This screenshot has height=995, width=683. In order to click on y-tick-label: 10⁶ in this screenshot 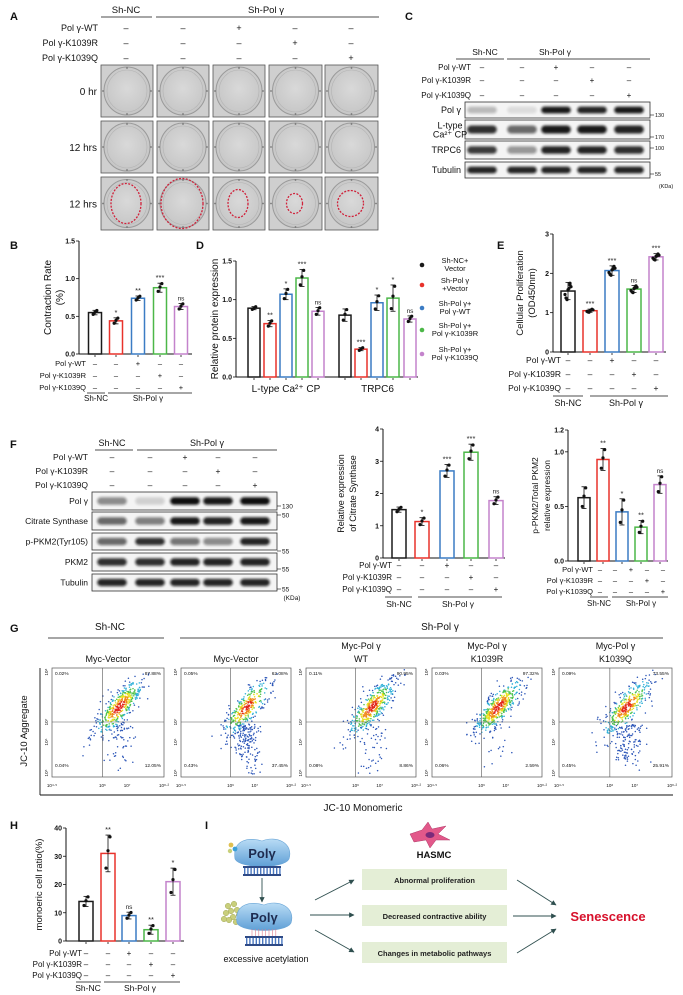, I will do `click(175, 741)`.